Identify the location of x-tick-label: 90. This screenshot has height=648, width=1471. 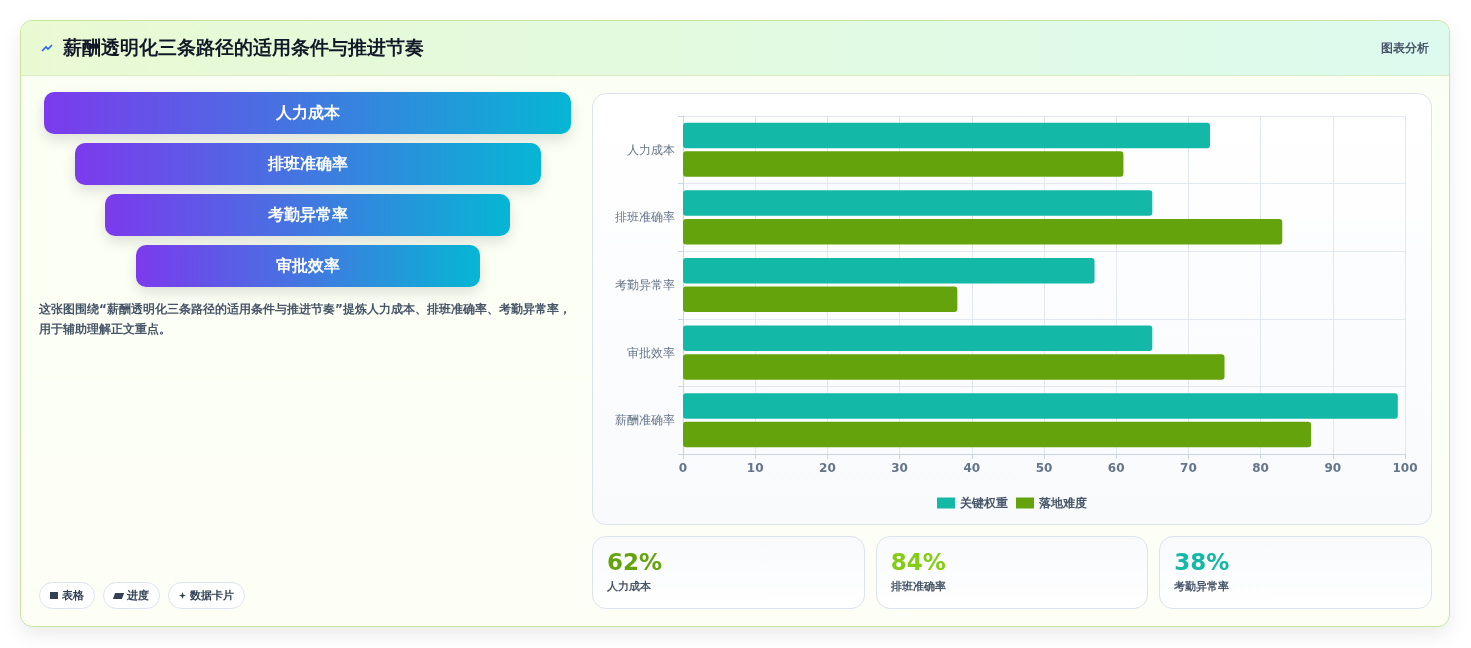
(1333, 468).